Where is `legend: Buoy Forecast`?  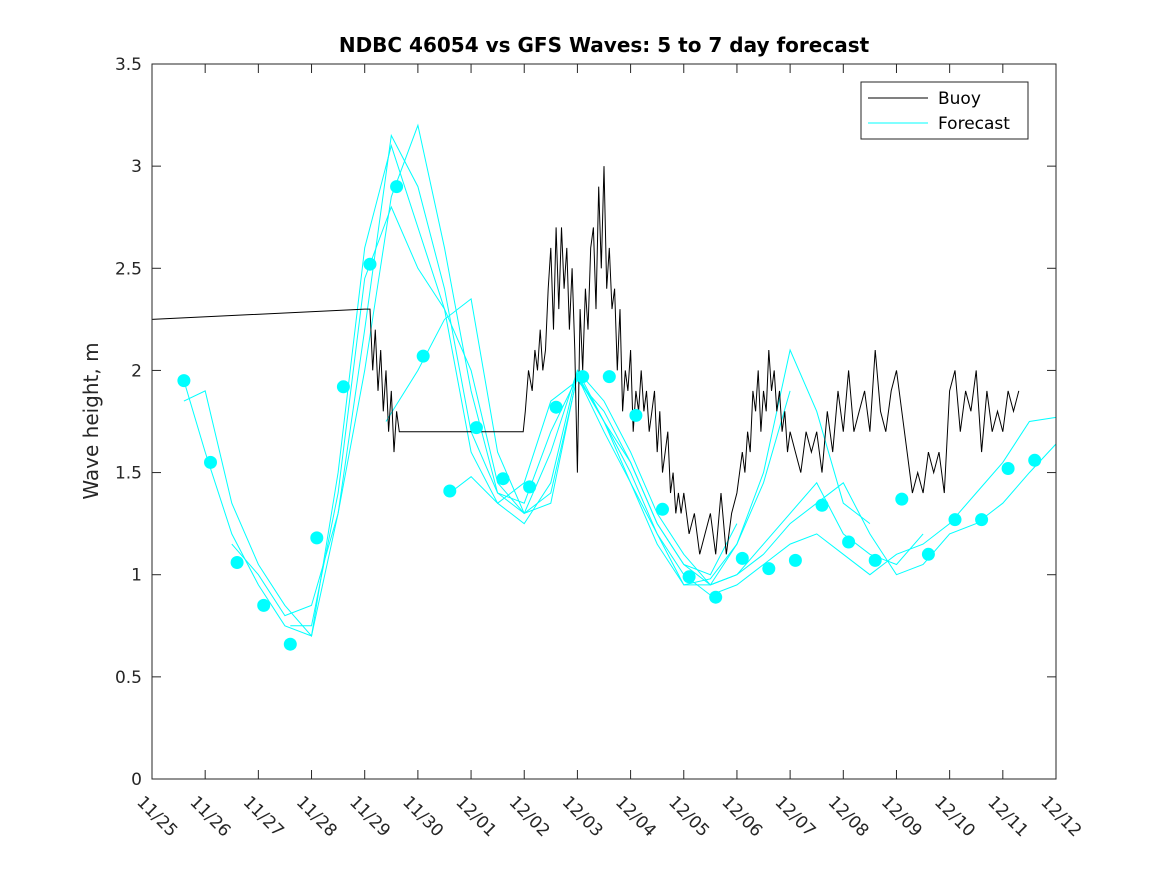
legend: Buoy Forecast is located at coordinates (944, 110).